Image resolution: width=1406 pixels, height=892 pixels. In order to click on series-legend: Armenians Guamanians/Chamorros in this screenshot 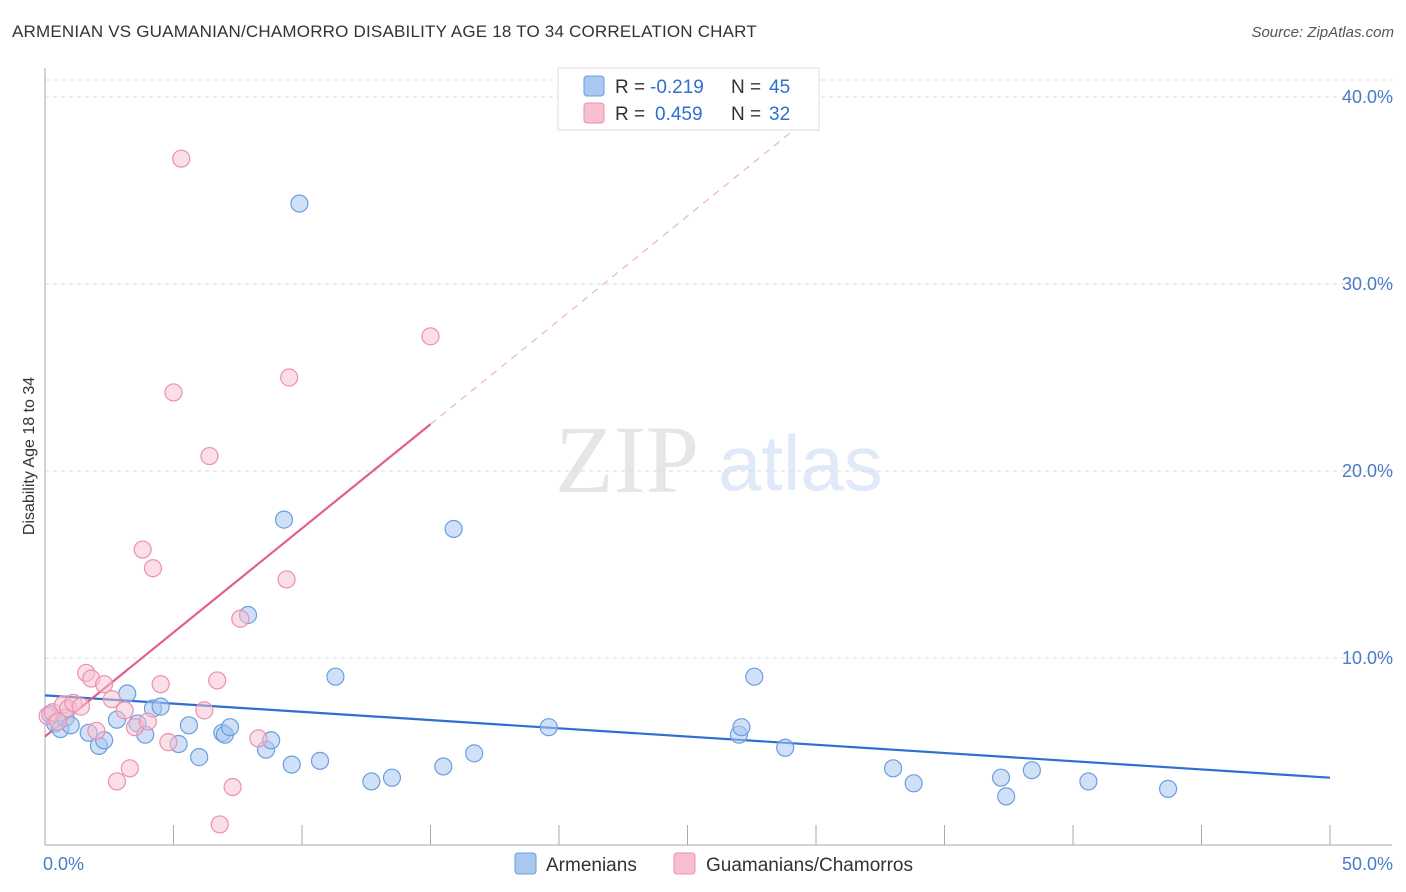, I will do `click(713, 864)`.